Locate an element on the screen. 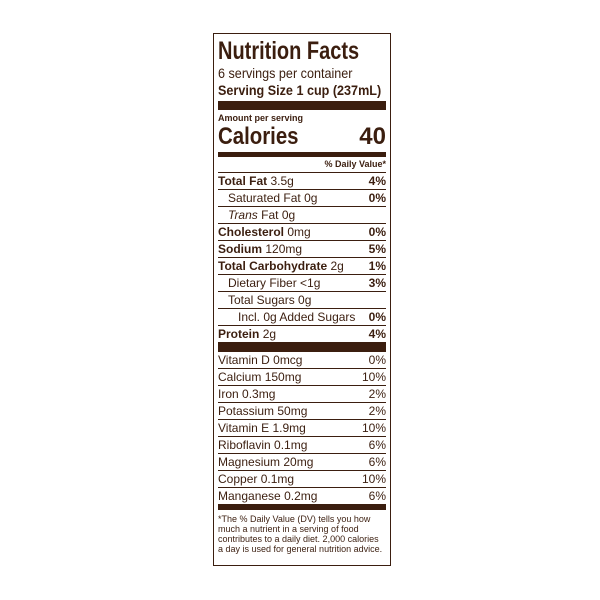 The image size is (600, 600). nutrient-row: Incl. 0g Added Sugars 0% is located at coordinates (302, 317).